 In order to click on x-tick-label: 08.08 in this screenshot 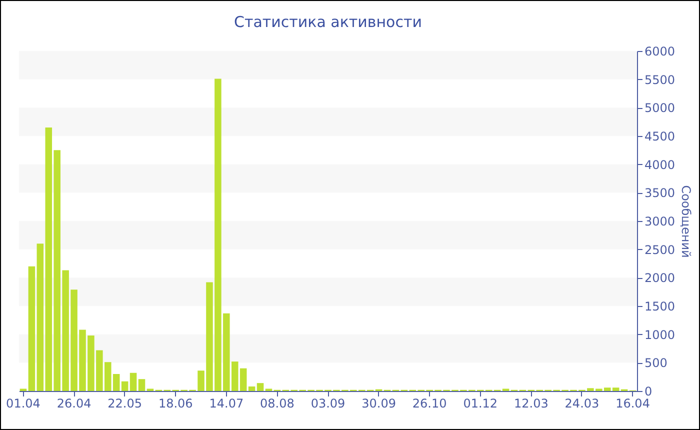, I will do `click(277, 403)`.